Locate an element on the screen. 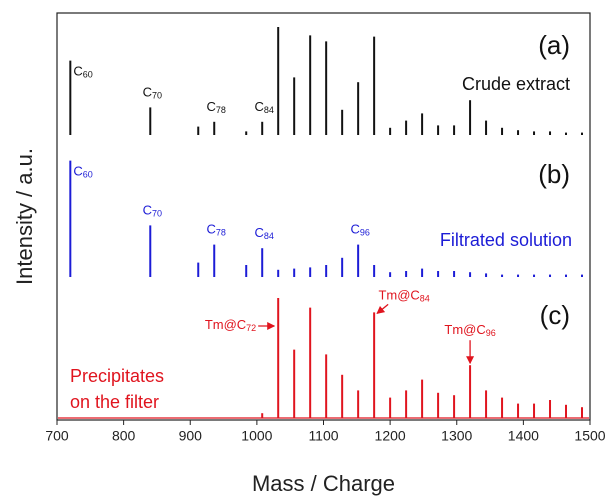  annotation-sub: 72 is located at coordinates (251, 328).